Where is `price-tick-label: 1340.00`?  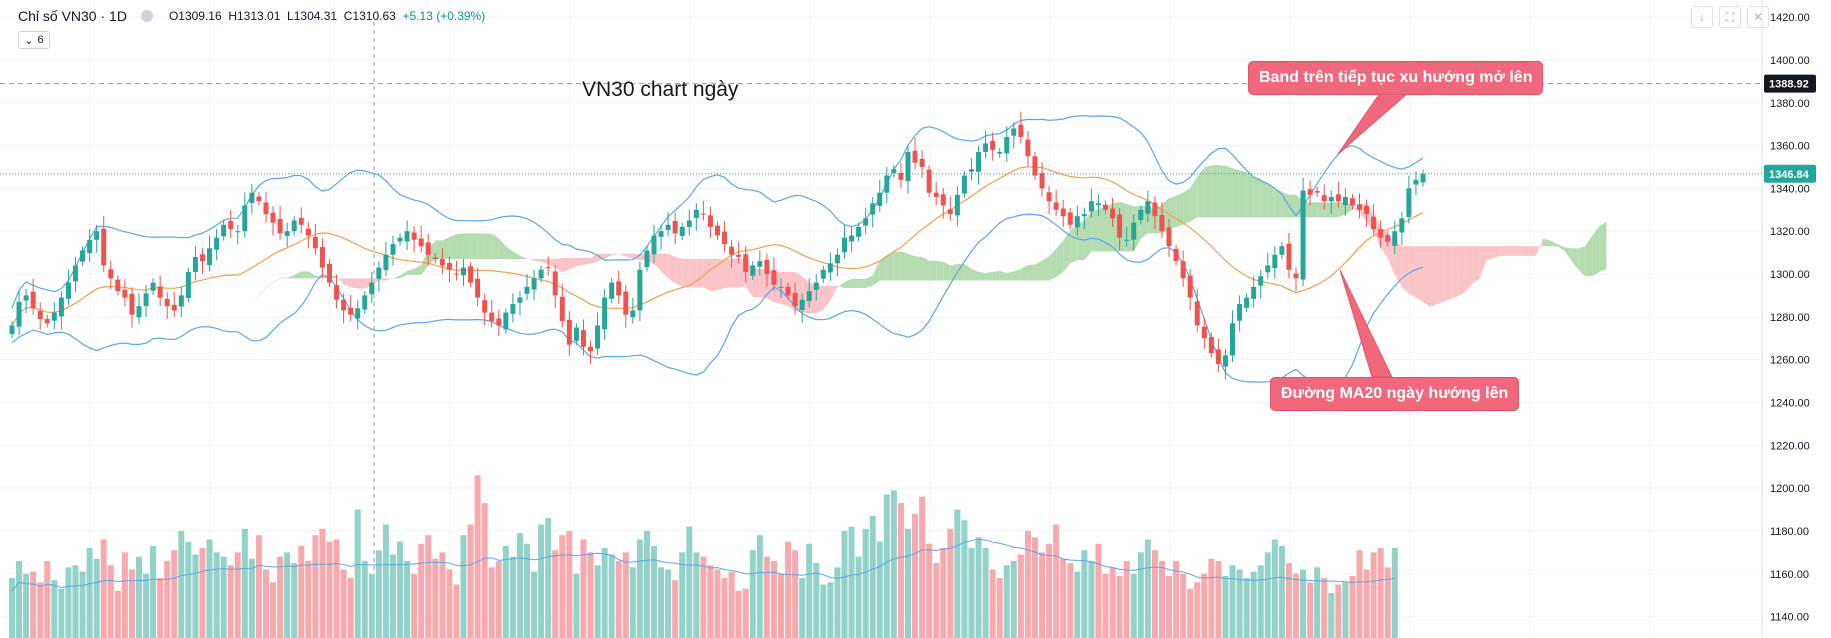 price-tick-label: 1340.00 is located at coordinates (1790, 189).